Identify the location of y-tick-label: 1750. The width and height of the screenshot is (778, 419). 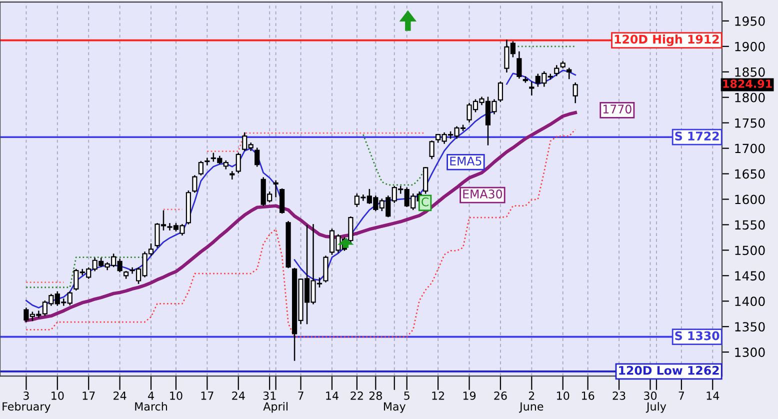
(750, 123).